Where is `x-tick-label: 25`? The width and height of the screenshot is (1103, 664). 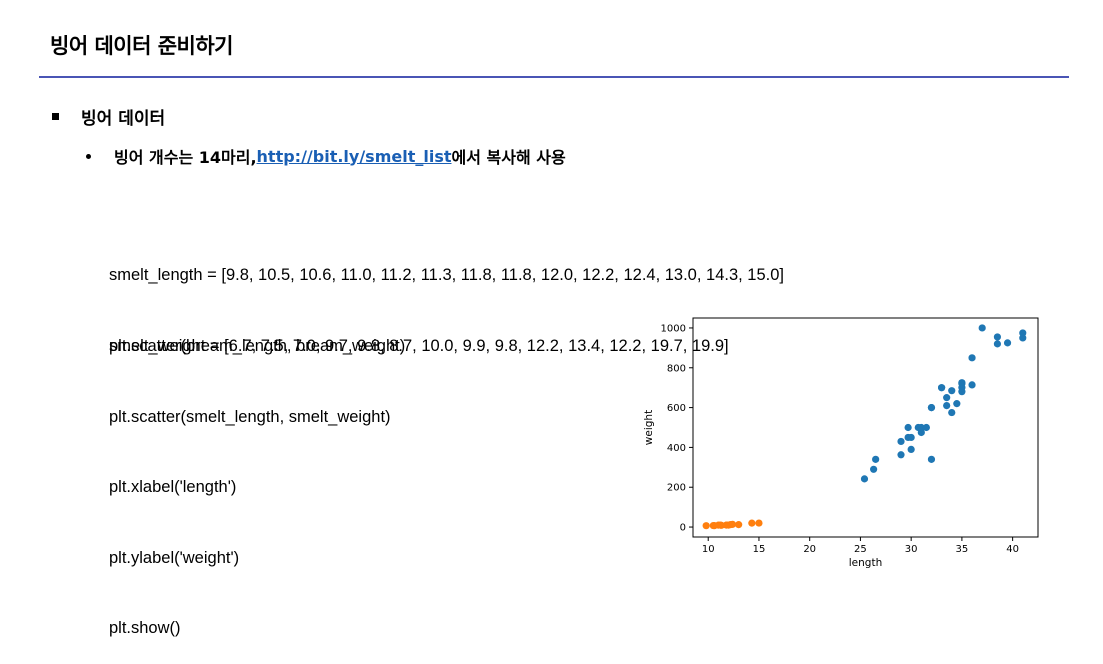 x-tick-label: 25 is located at coordinates (860, 549).